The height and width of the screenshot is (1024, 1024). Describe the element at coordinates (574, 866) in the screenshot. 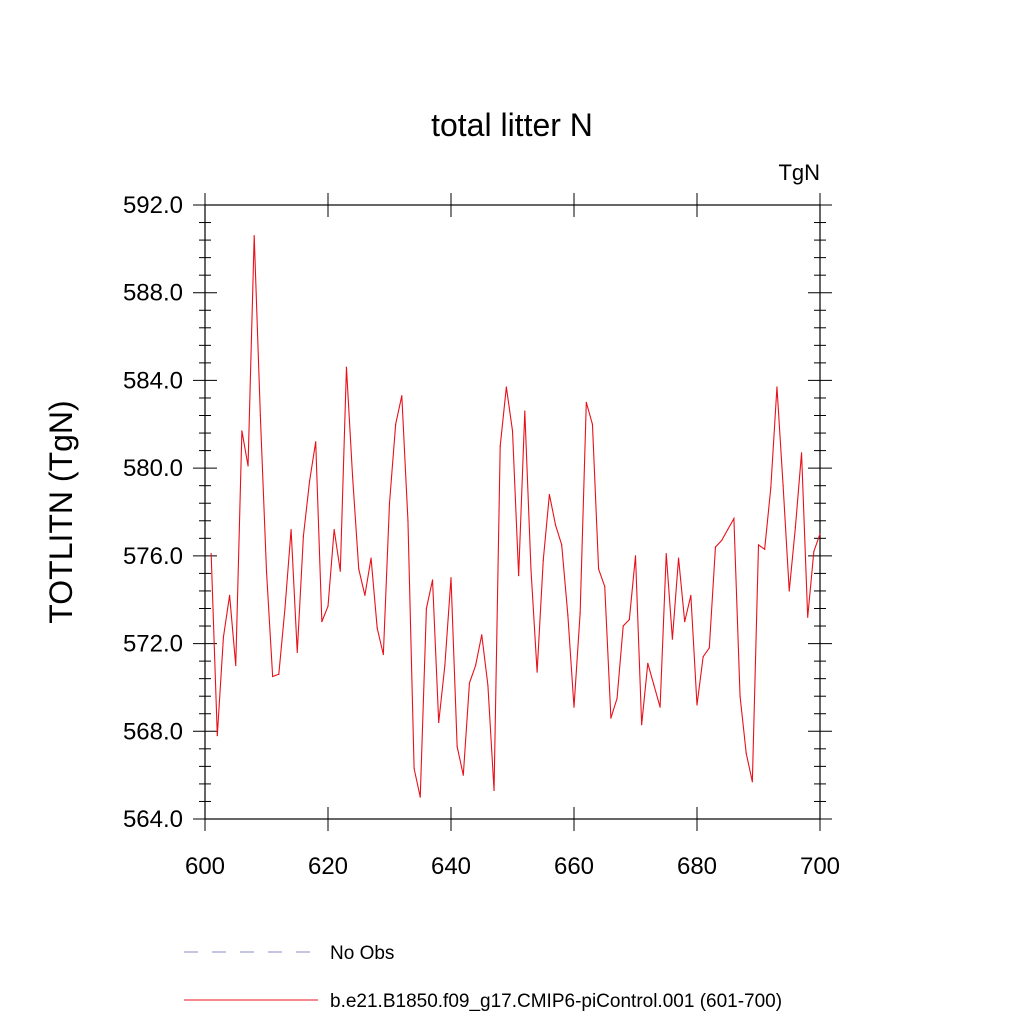

I see `x-tick-label: 660` at that location.